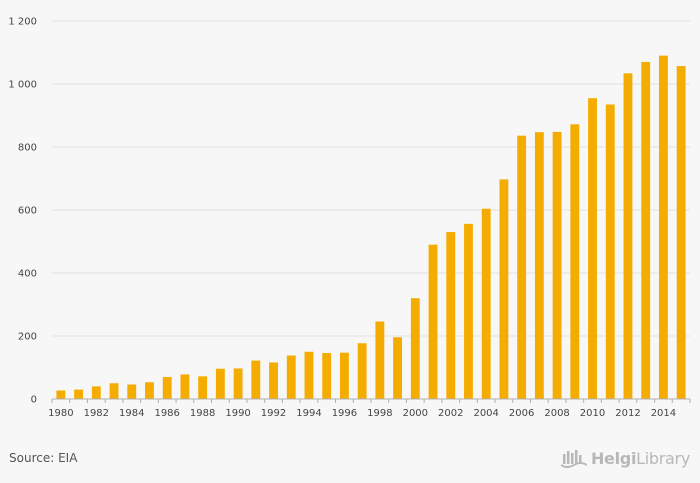 This screenshot has height=483, width=700. I want to click on bar-1994, so click(309, 375).